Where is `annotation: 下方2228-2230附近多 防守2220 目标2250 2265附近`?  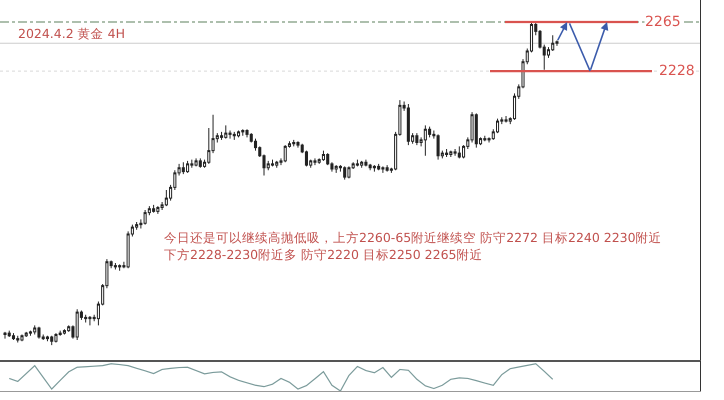 annotation: 下方2228-2230附近多 防守2220 目标2250 2265附近 is located at coordinates (323, 254).